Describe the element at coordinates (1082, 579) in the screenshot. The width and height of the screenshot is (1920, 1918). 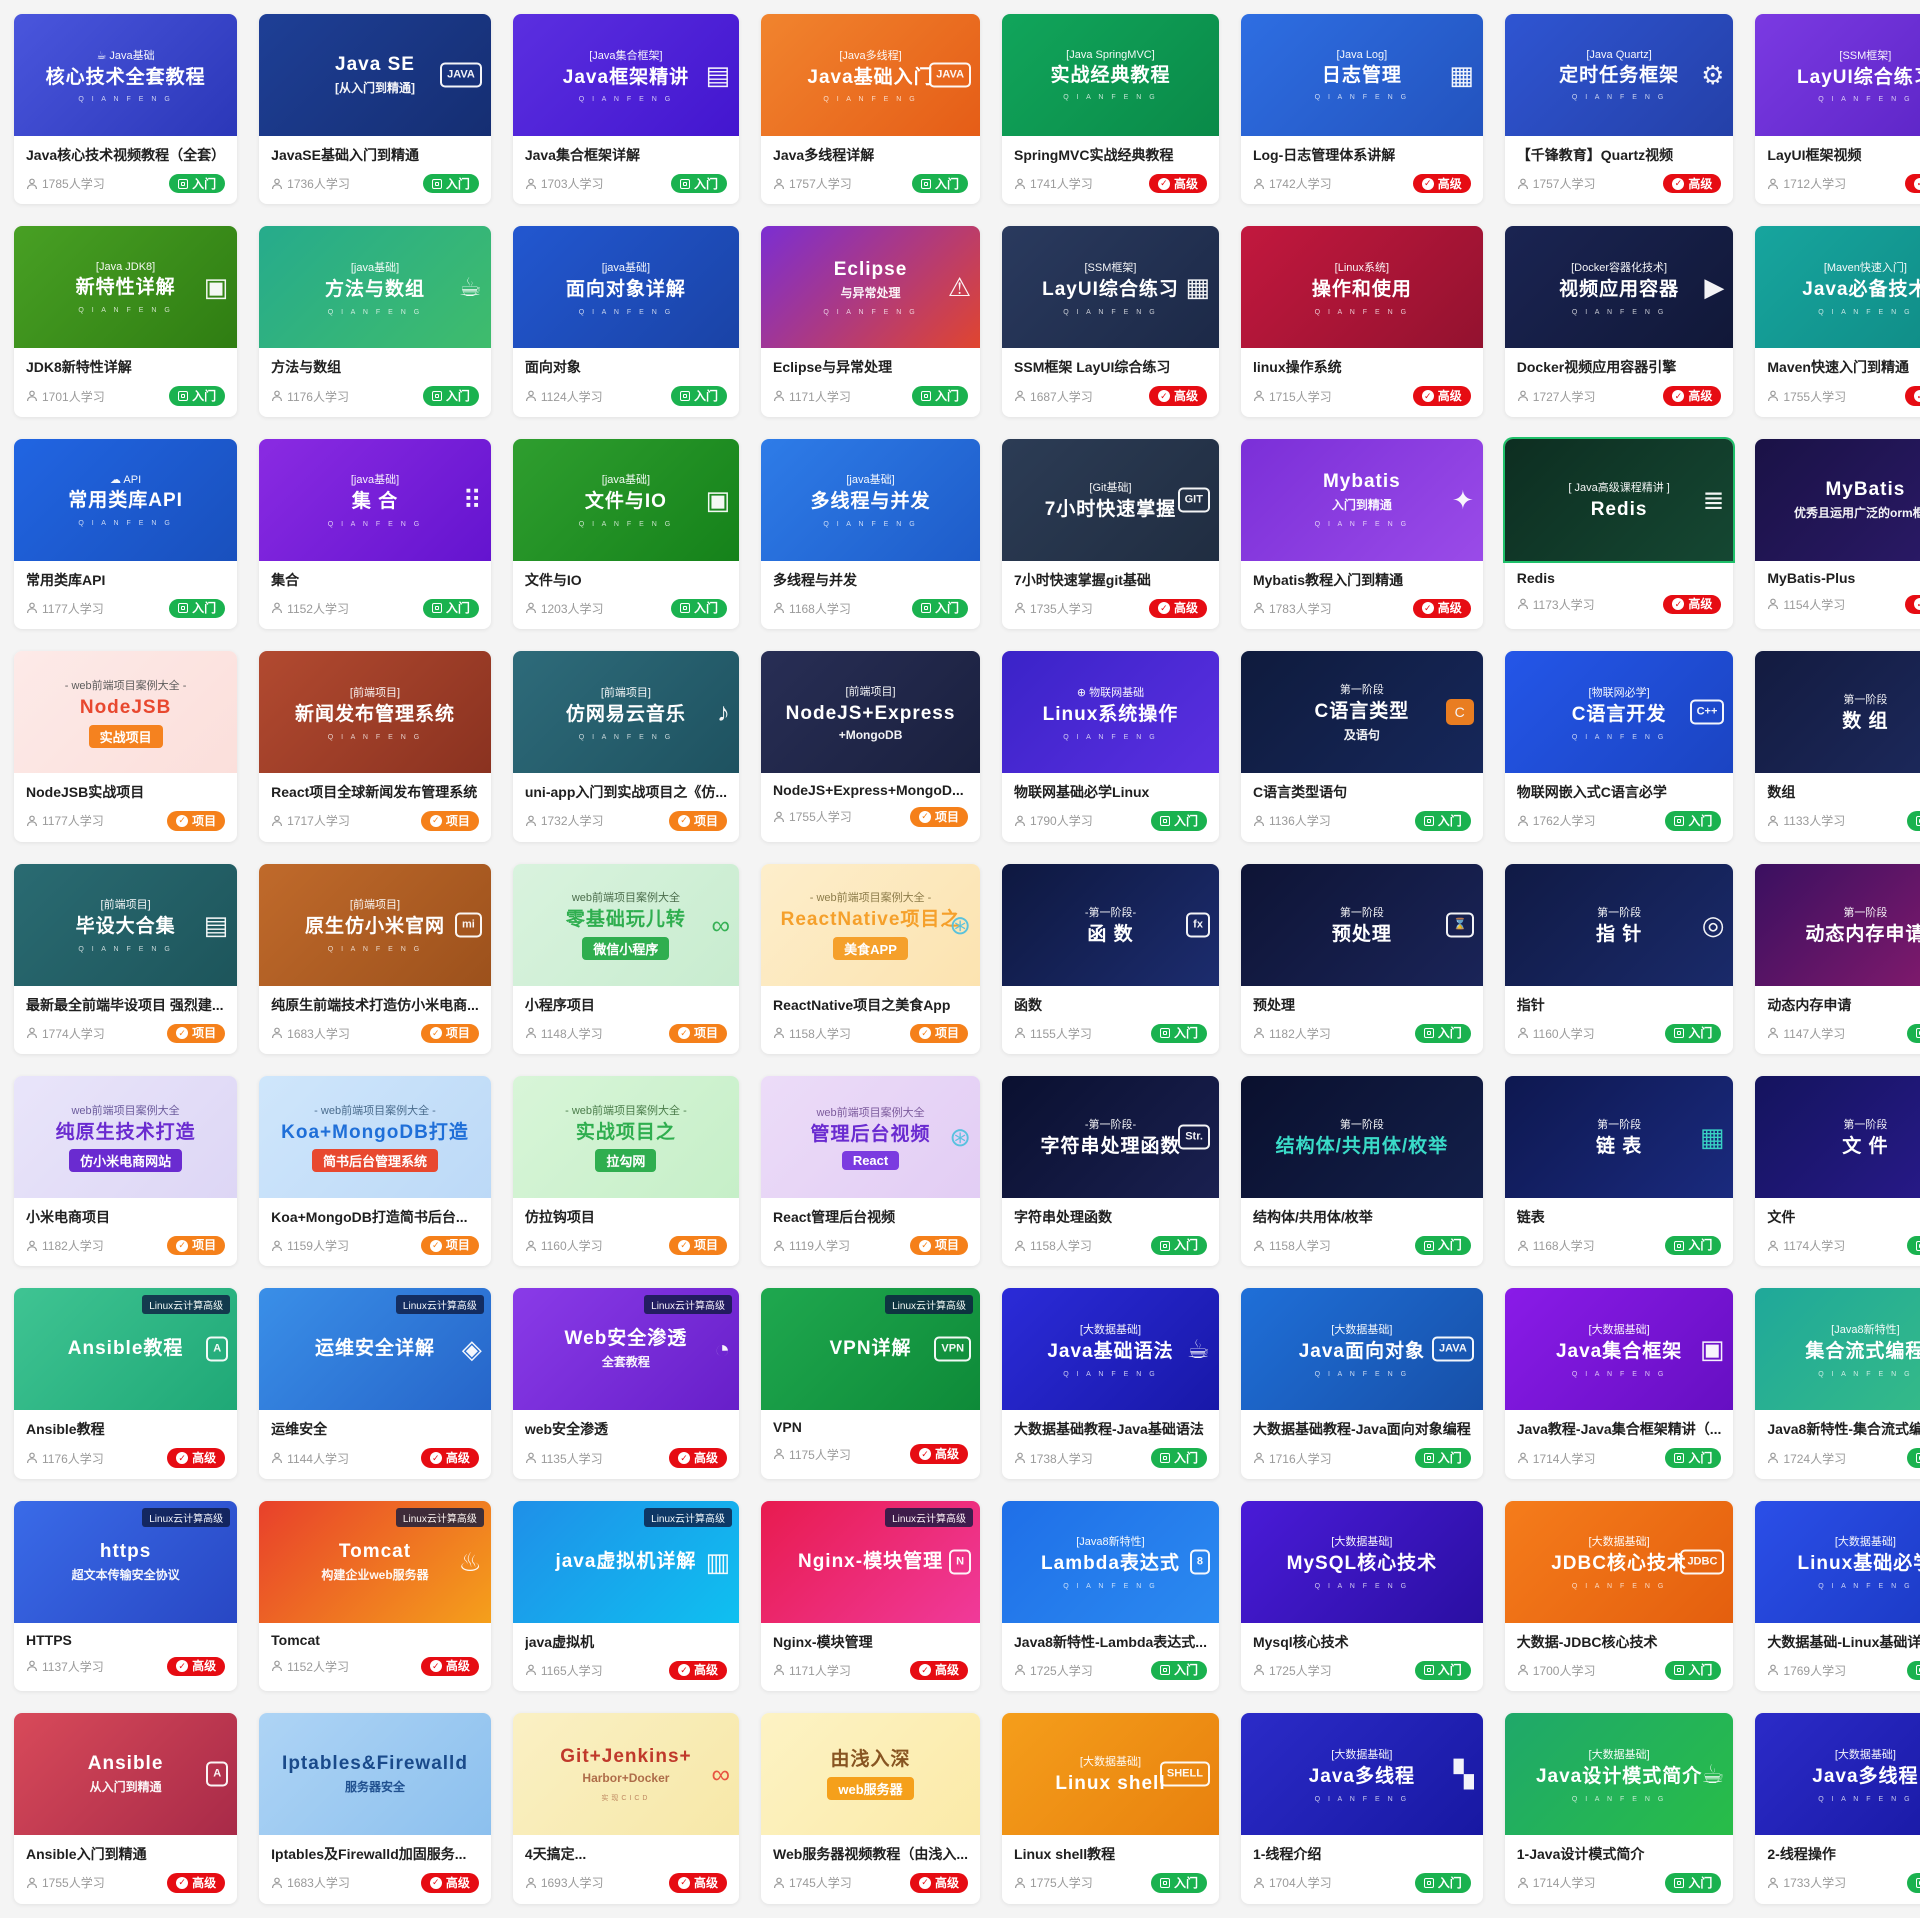
I see `course-title: 7小时快速掌握git基础` at that location.